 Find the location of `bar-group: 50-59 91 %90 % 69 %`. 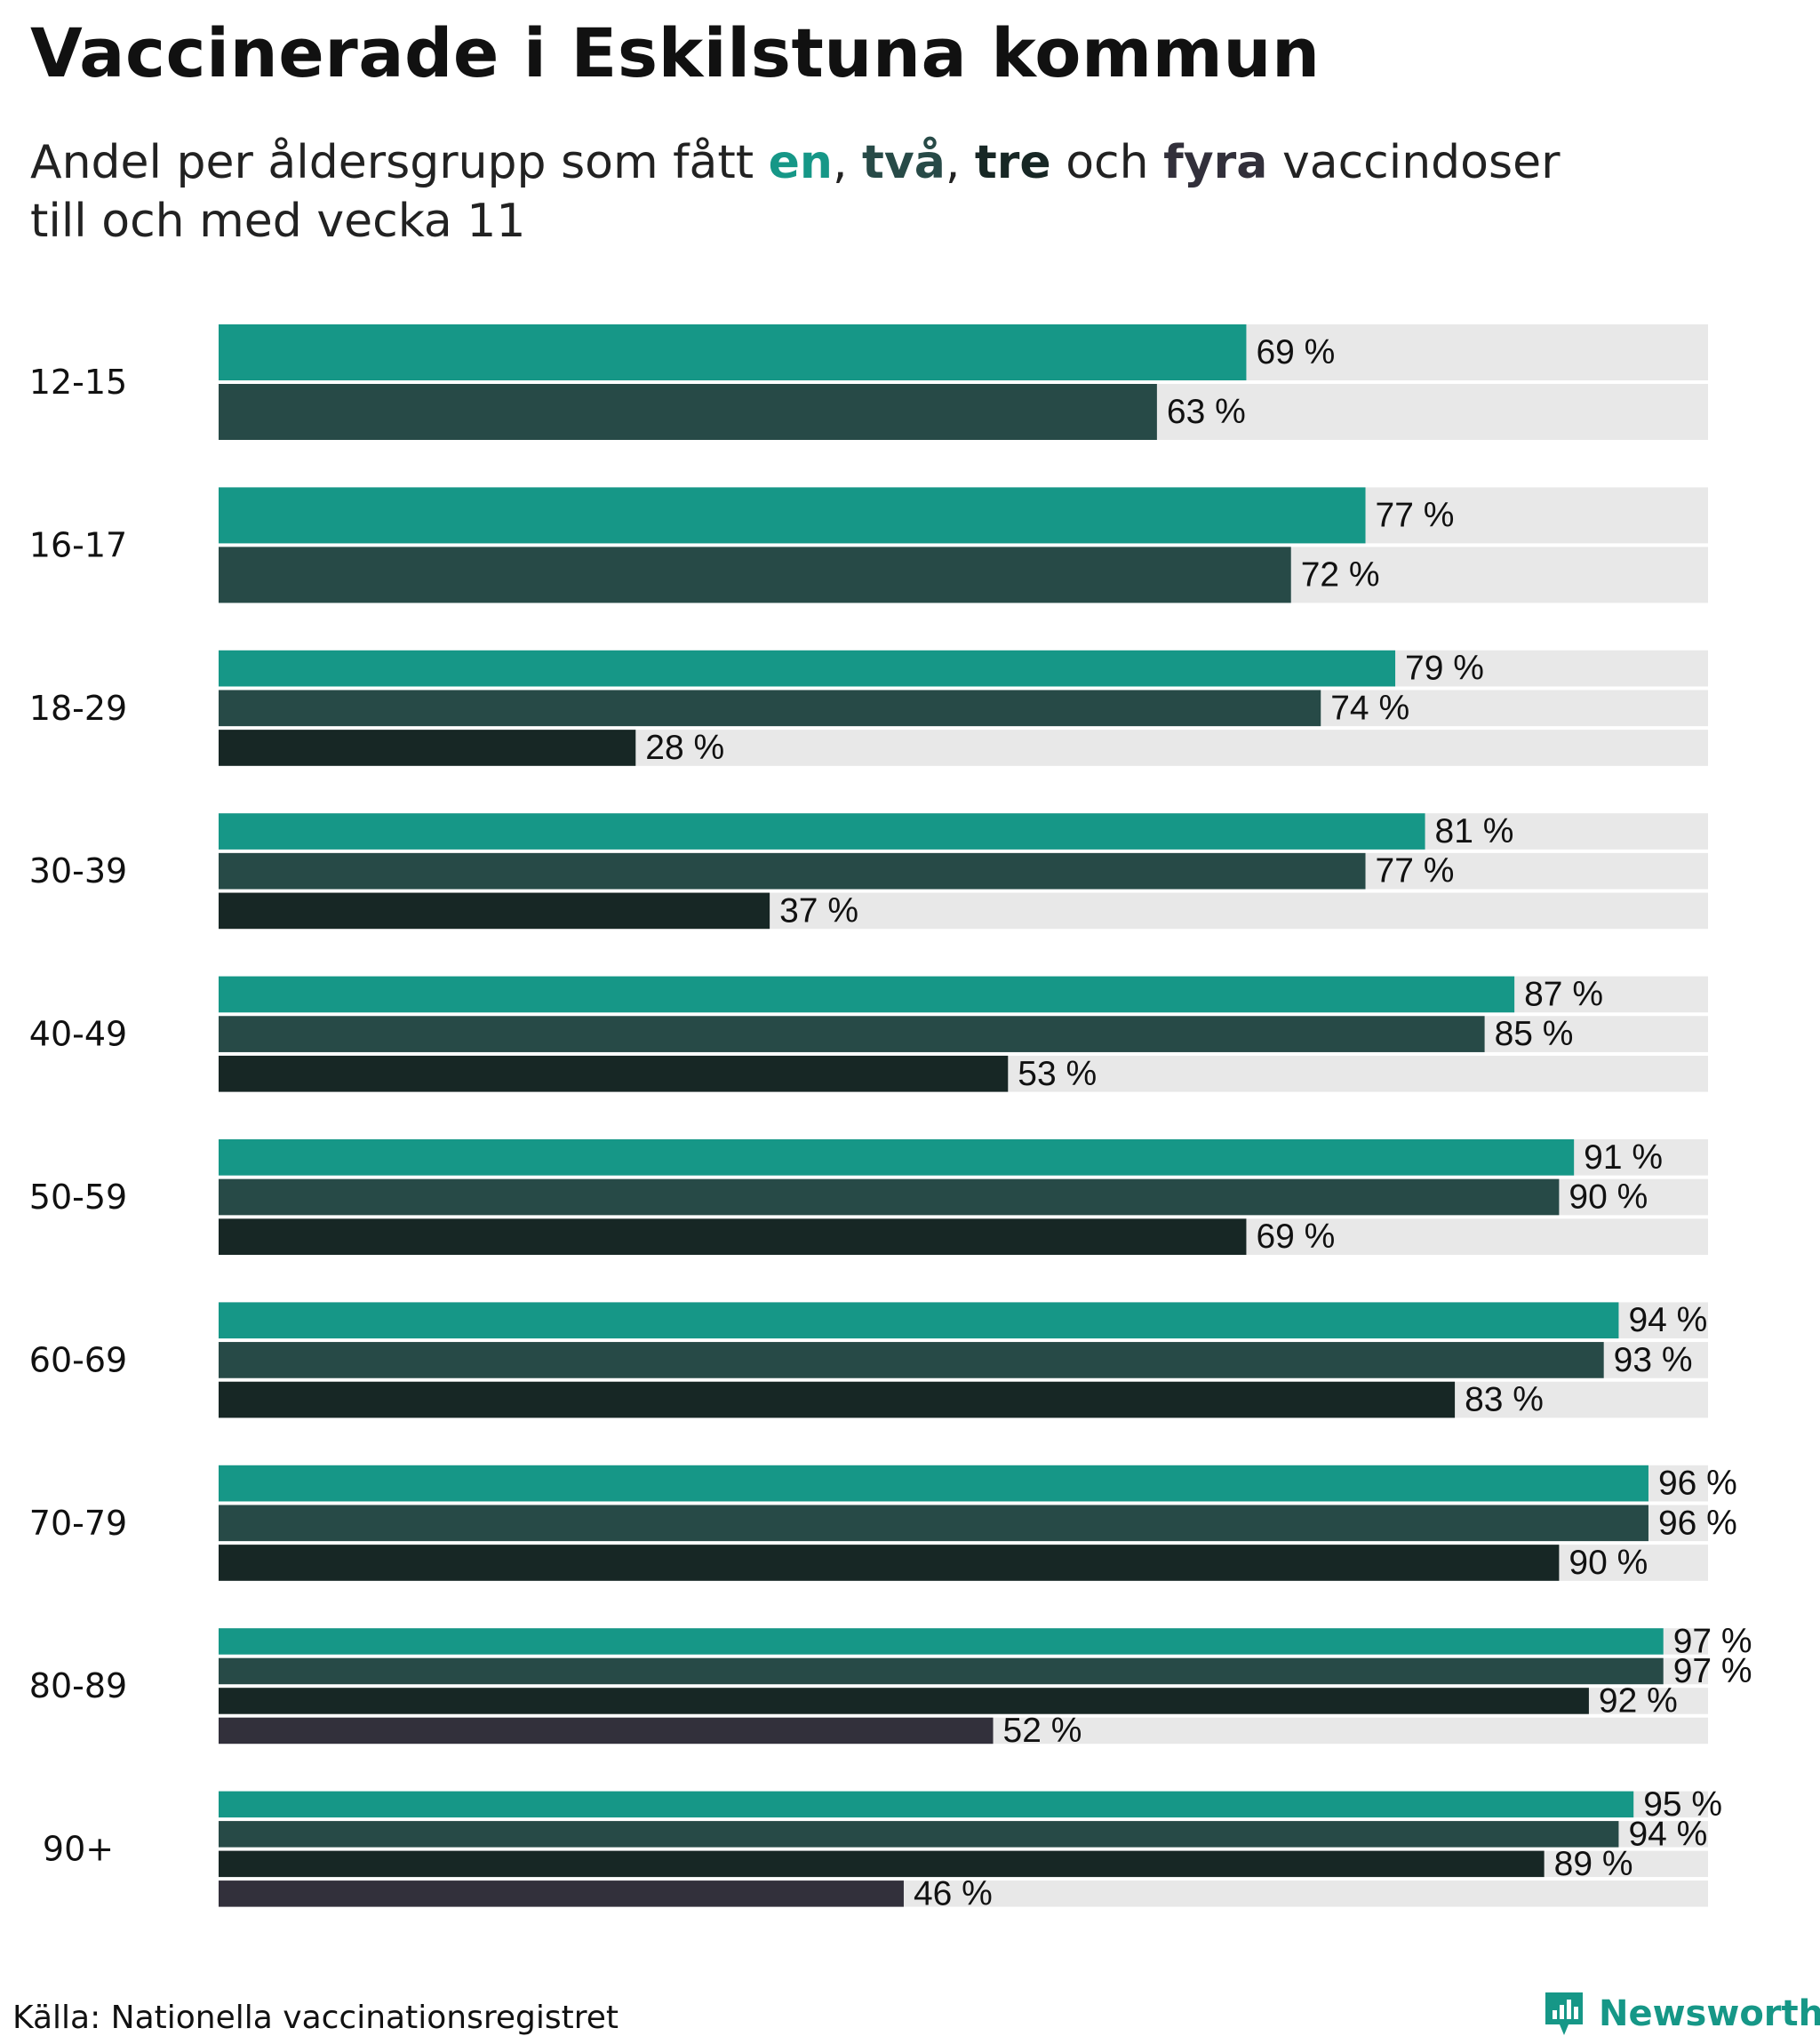

bar-group: 50-59 91 %90 % 69 % is located at coordinates (868, 1197).